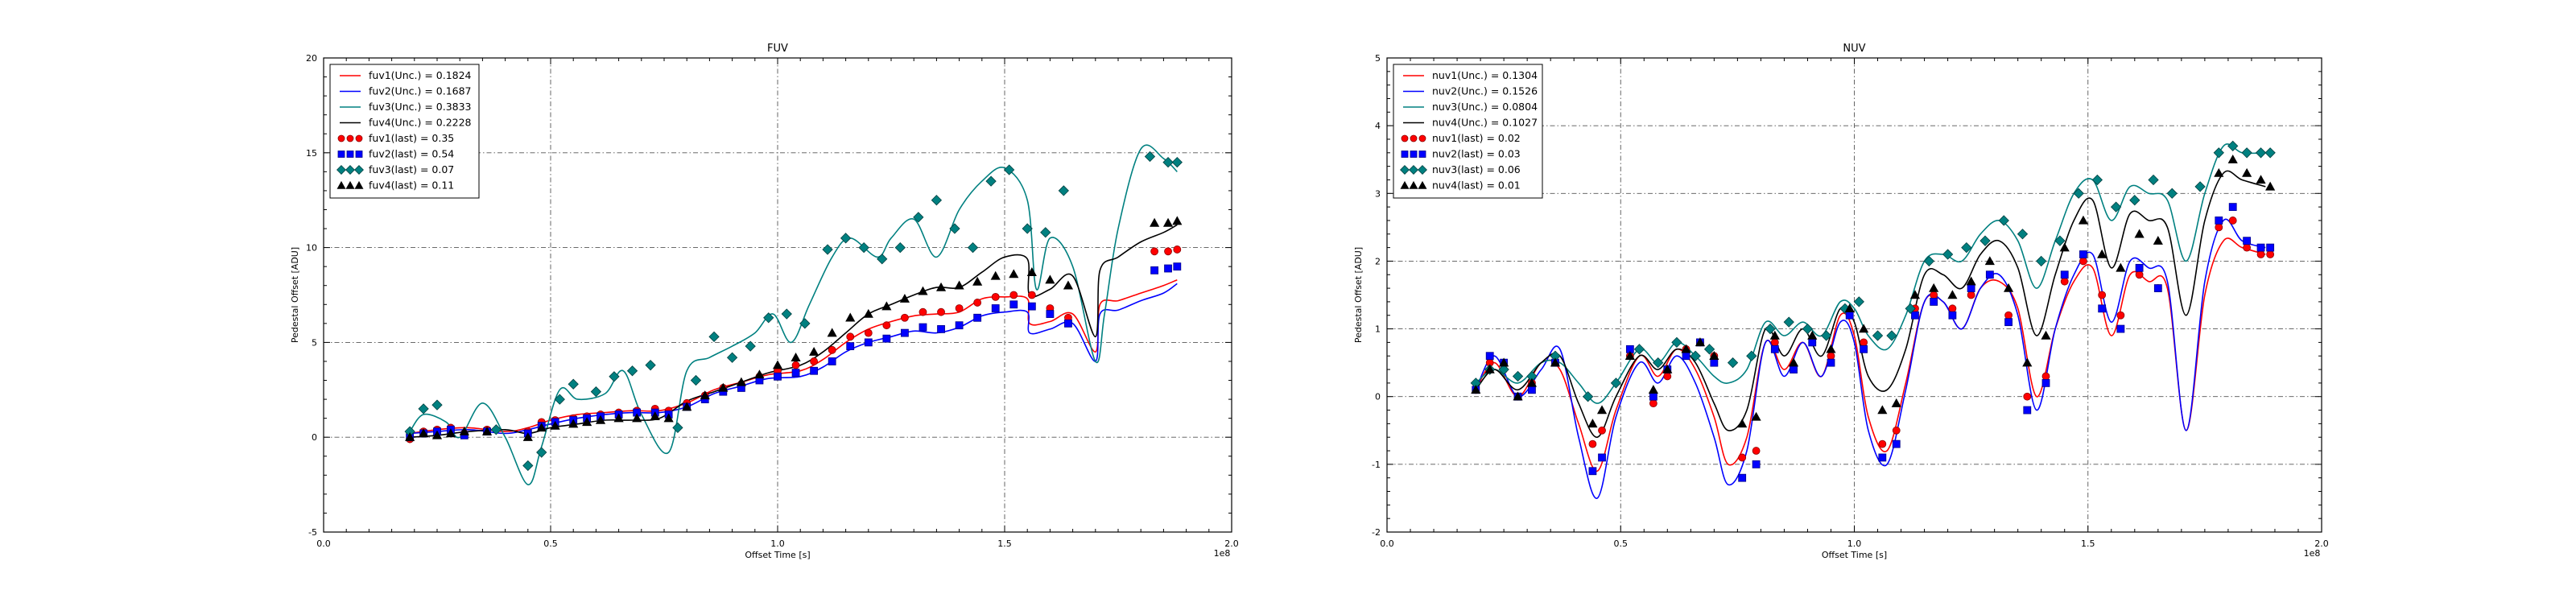 Image resolution: width=2576 pixels, height=590 pixels. What do you see at coordinates (421, 107) in the screenshot?
I see `fuv-legend-label: fuv3(Unc.) = 0.3833` at bounding box center [421, 107].